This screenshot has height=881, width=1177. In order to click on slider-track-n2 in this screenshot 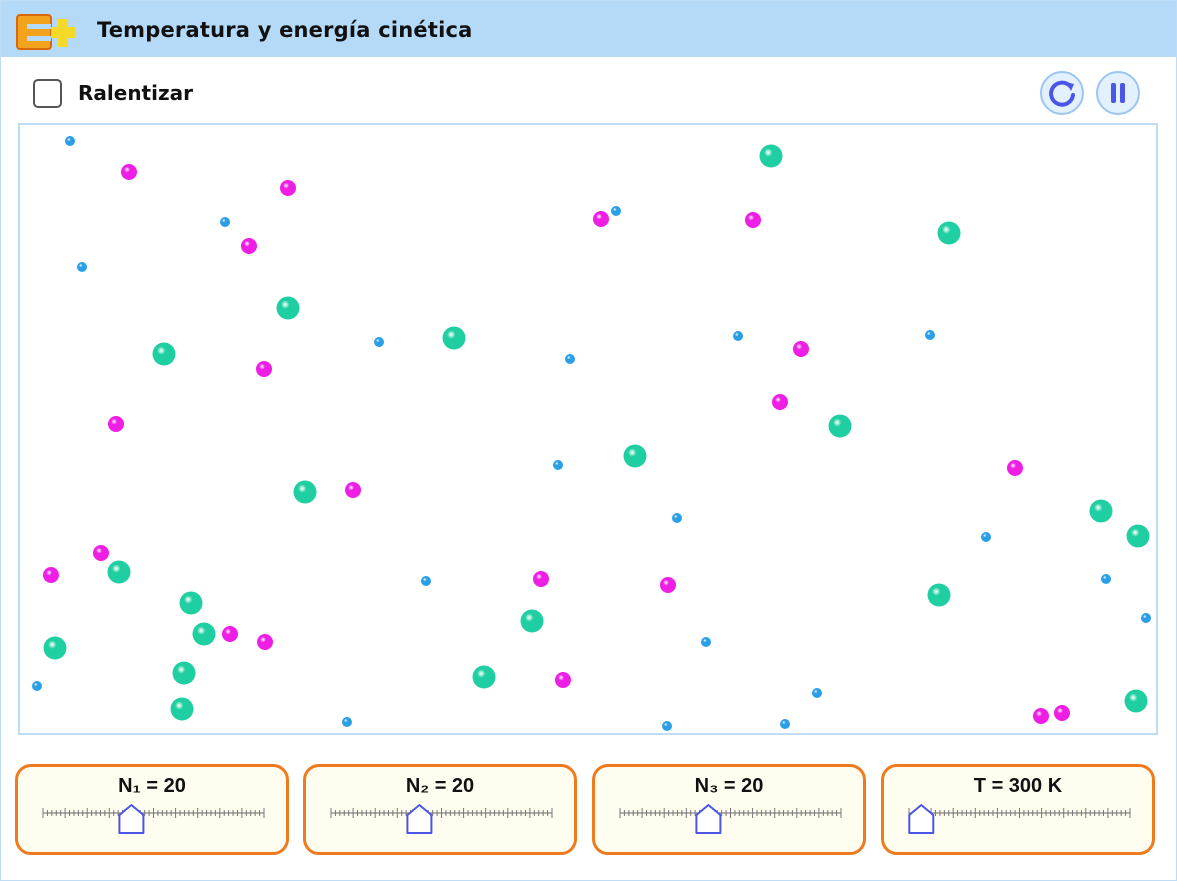, I will do `click(440, 809)`.